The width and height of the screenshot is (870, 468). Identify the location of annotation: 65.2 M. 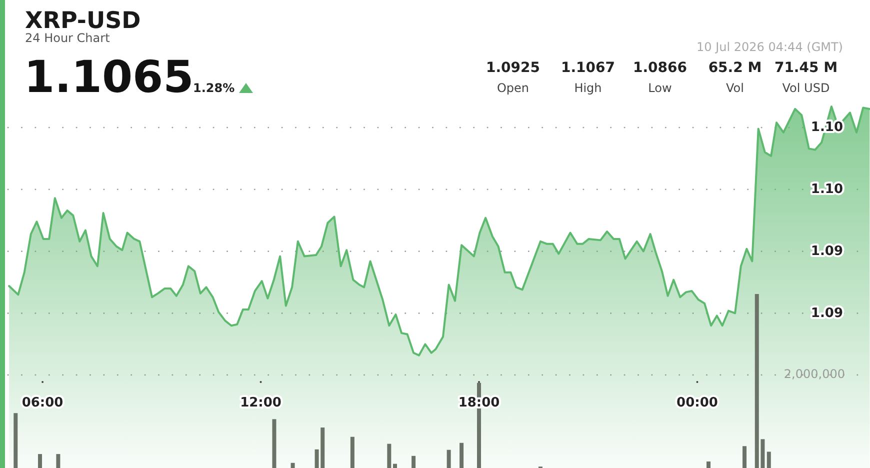
(735, 68).